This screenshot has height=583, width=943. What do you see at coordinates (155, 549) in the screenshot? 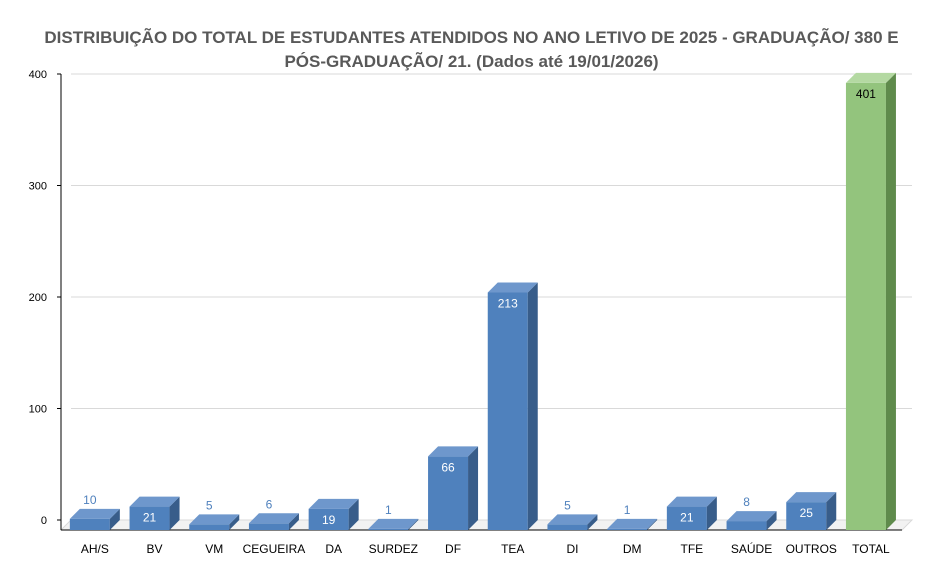
I see `x-category-label: BV` at bounding box center [155, 549].